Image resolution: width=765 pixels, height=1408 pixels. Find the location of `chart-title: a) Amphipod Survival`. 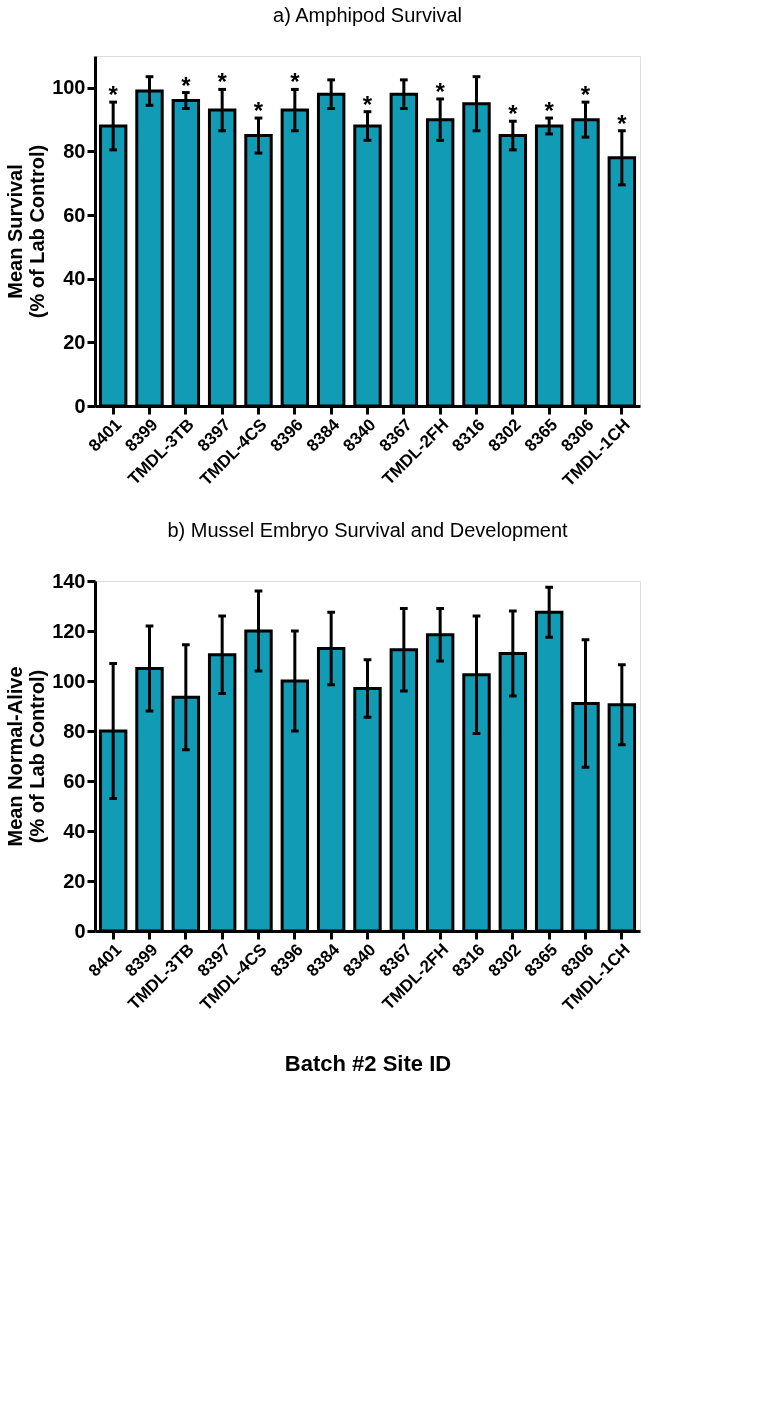

chart-title: a) Amphipod Survival is located at coordinates (367, 15).